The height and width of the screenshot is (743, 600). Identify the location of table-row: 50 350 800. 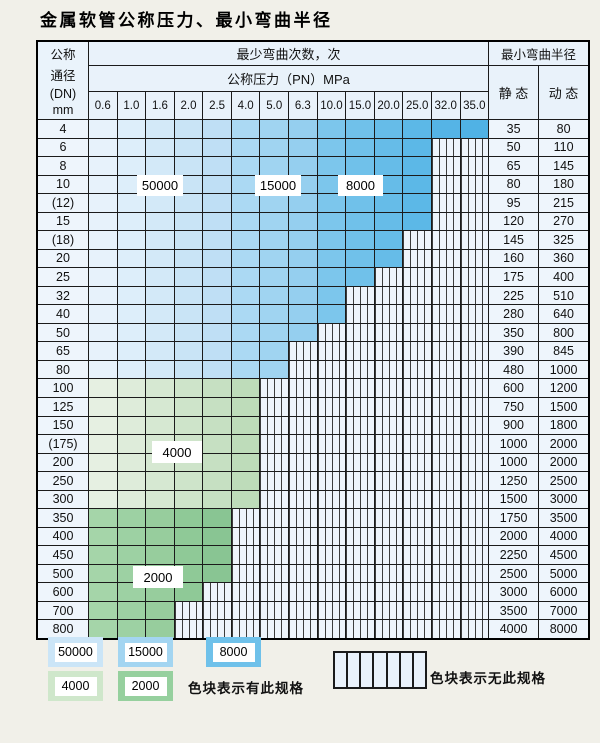
(313, 333).